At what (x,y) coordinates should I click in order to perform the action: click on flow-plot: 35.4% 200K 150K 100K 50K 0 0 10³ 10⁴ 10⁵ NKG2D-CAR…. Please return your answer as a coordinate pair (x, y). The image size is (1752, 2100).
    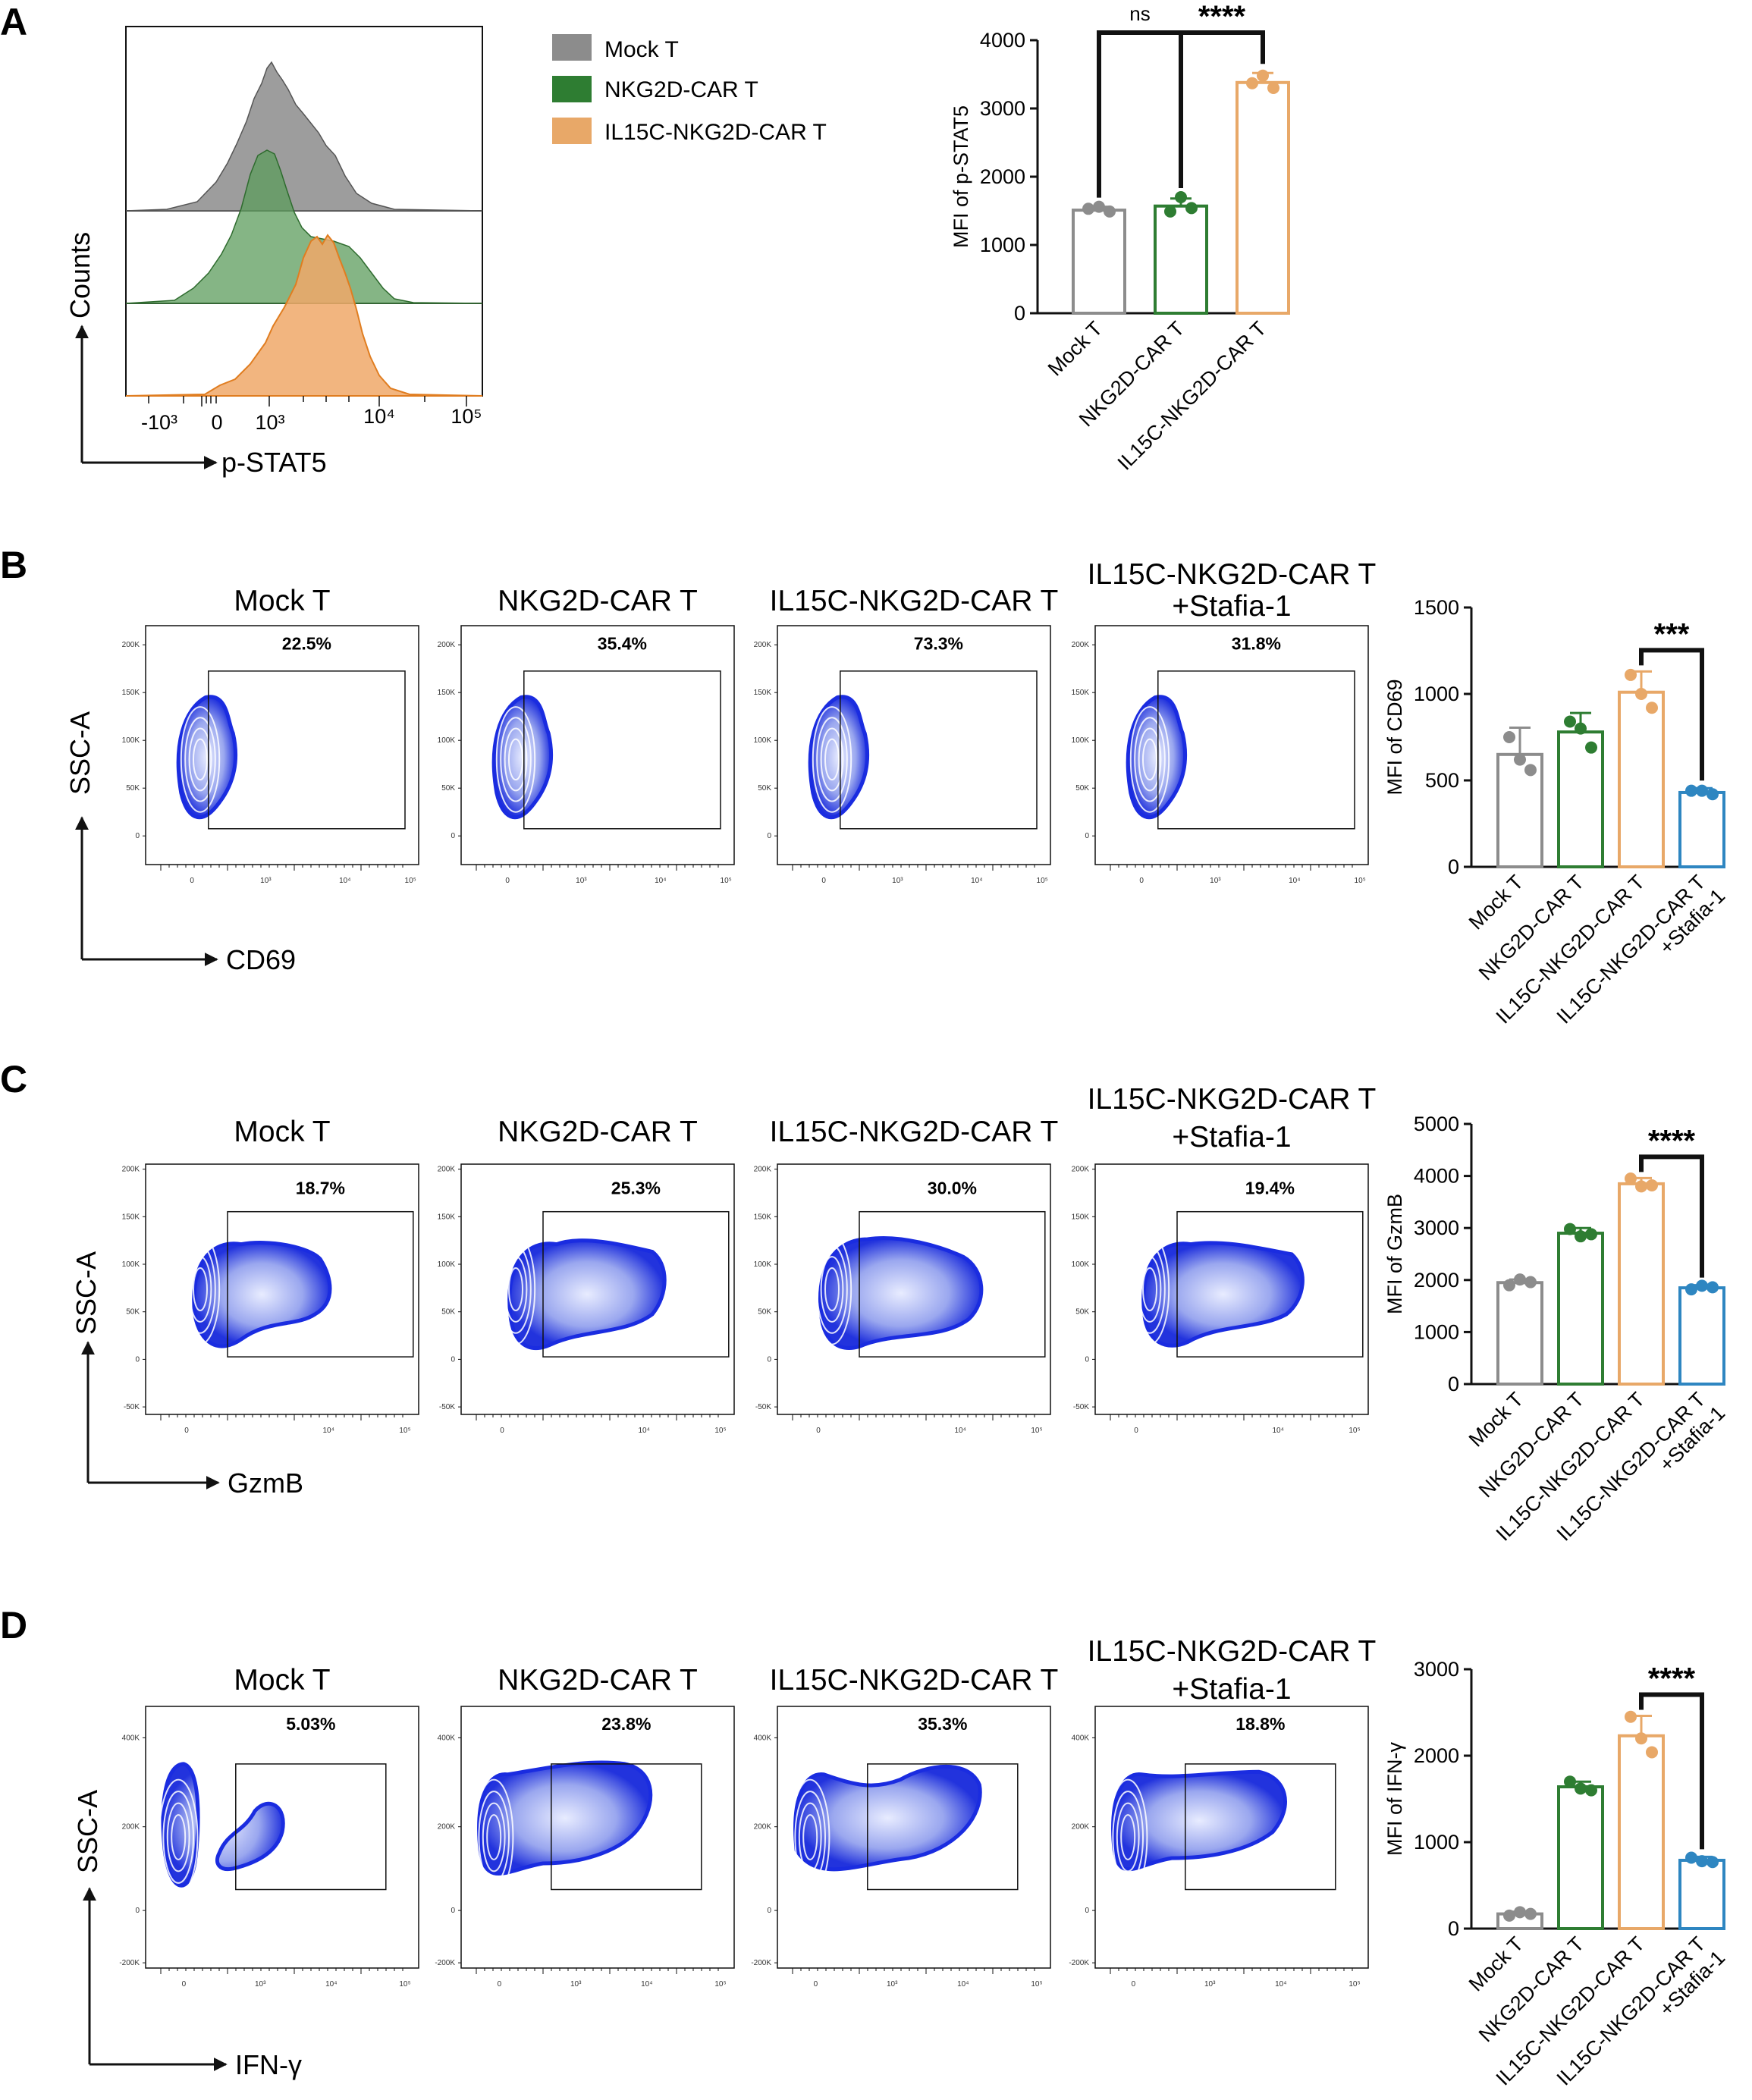
    Looking at the image, I should click on (586, 735).